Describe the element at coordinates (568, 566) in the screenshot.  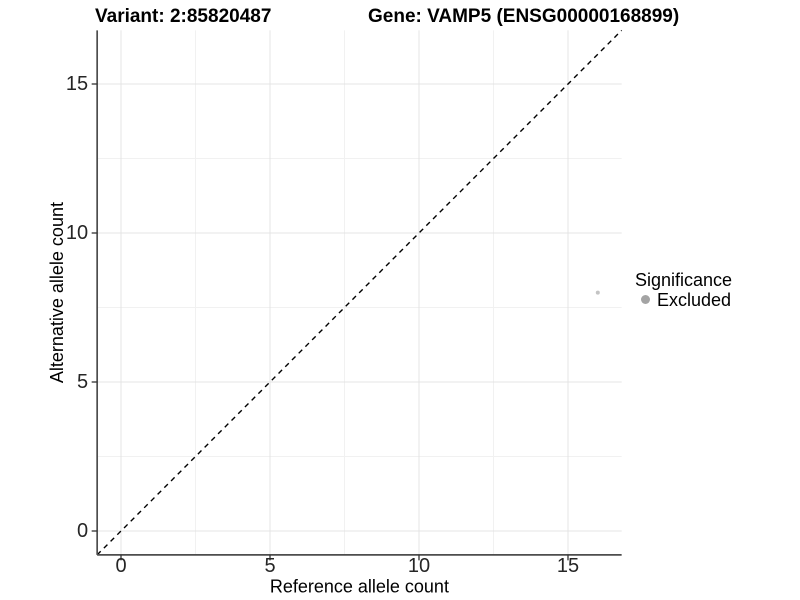
I see `x-tick-label: 15` at that location.